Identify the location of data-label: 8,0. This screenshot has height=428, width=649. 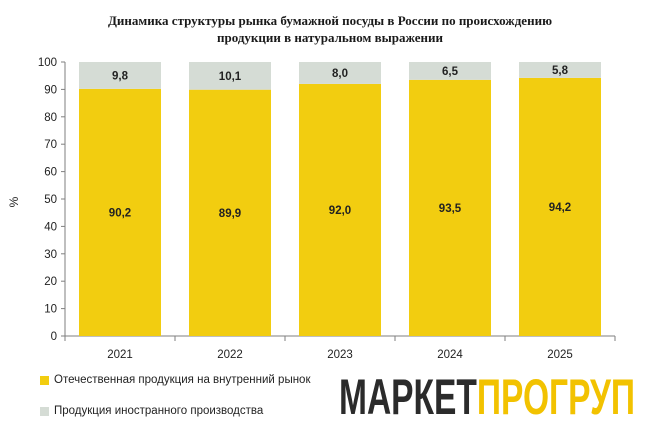
(340, 74).